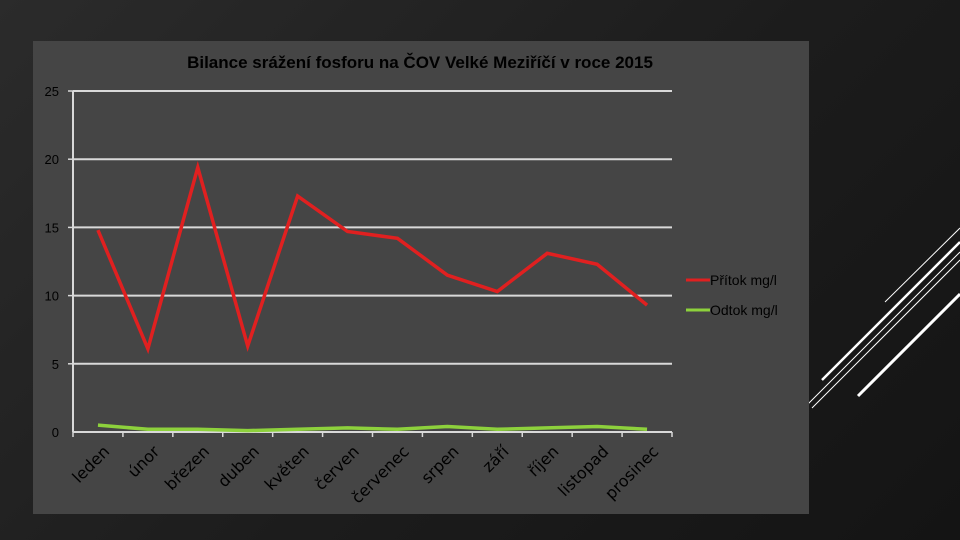  What do you see at coordinates (744, 310) in the screenshot?
I see `legend-label: Odtok mg/l` at bounding box center [744, 310].